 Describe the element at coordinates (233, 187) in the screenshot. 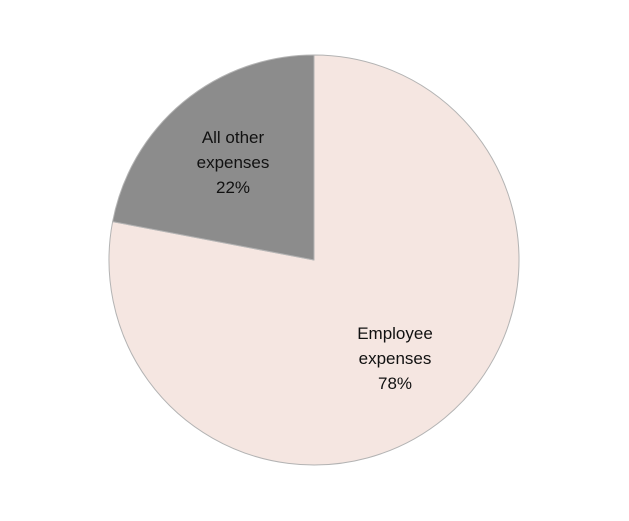

I see `slice-value-label: 22%` at that location.